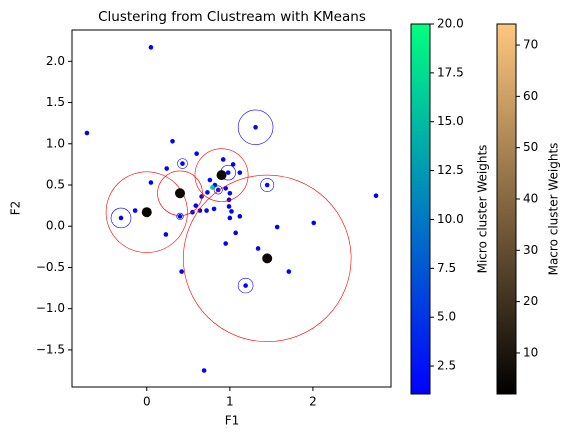  I want to click on y-tick-label: 0.0, so click(55, 226).